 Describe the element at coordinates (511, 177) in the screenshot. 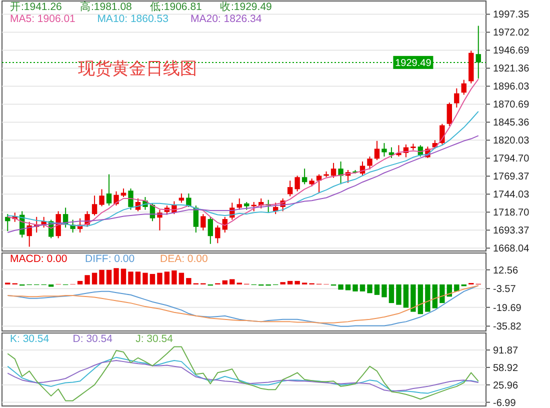

I see `y-tick-label: 1769.37` at that location.